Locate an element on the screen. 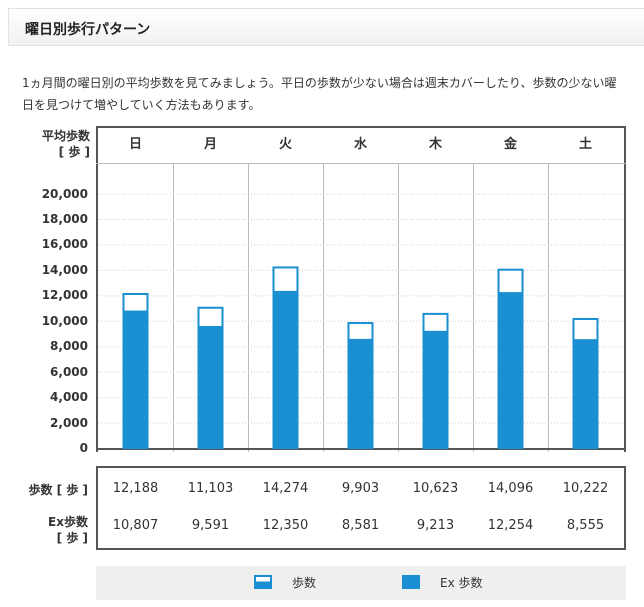  y-axis-title-line2: [ 歩 ] is located at coordinates (74, 152).